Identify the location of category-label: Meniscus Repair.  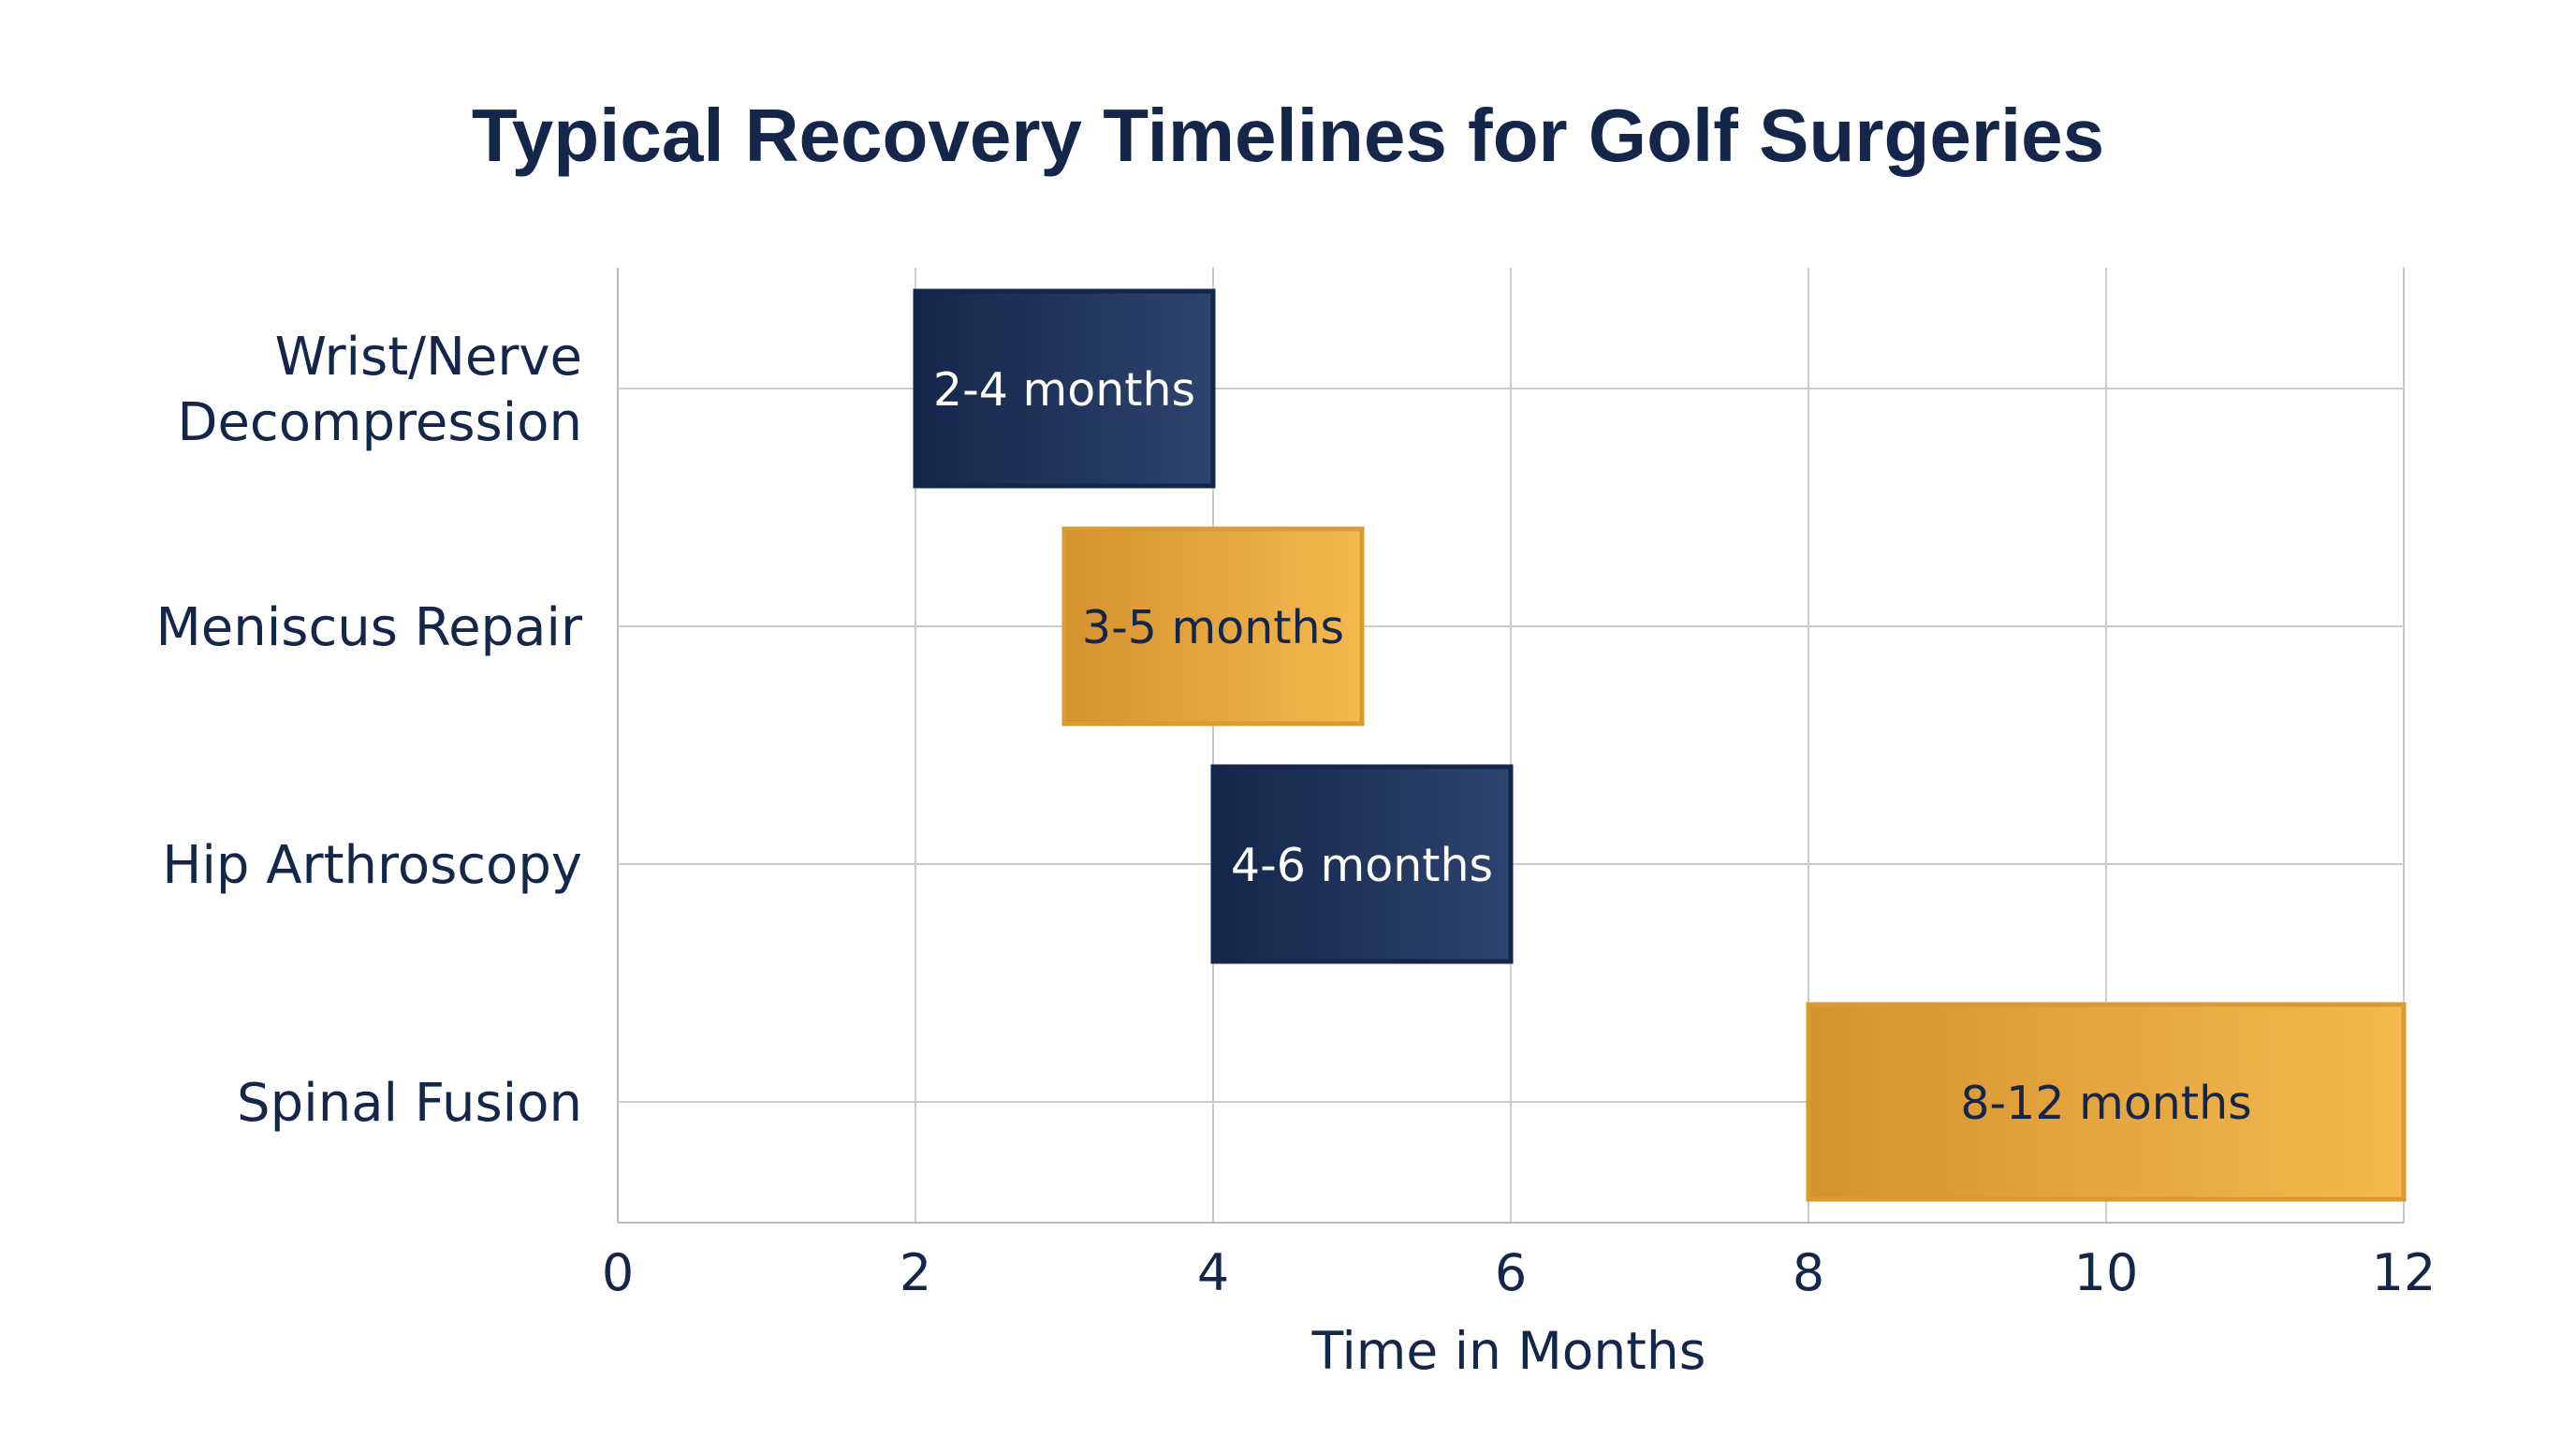
(369, 627).